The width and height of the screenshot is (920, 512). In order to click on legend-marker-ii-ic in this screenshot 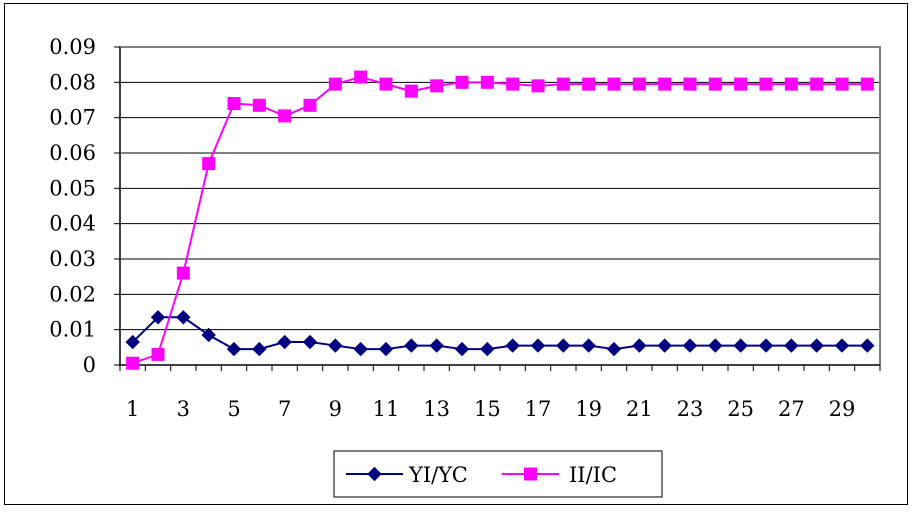, I will do `click(530, 474)`.